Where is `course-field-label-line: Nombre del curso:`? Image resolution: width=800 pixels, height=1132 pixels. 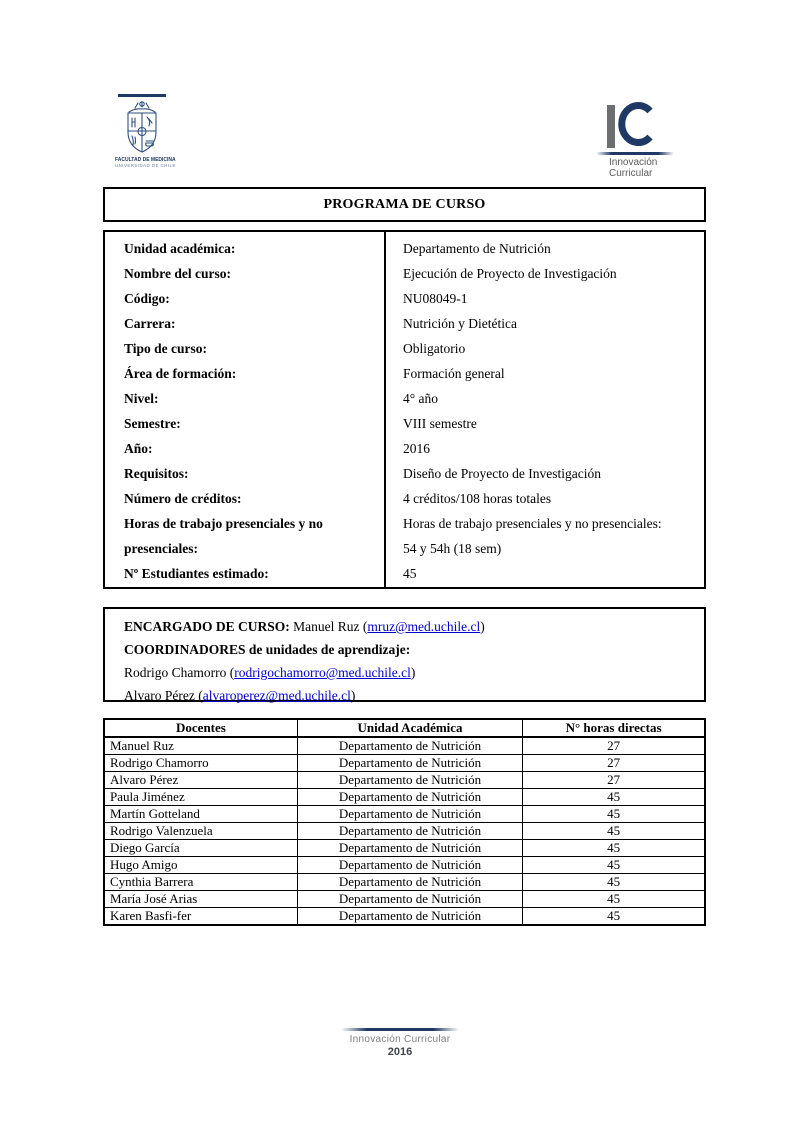
course-field-label-line: Nombre del curso: is located at coordinates (177, 273).